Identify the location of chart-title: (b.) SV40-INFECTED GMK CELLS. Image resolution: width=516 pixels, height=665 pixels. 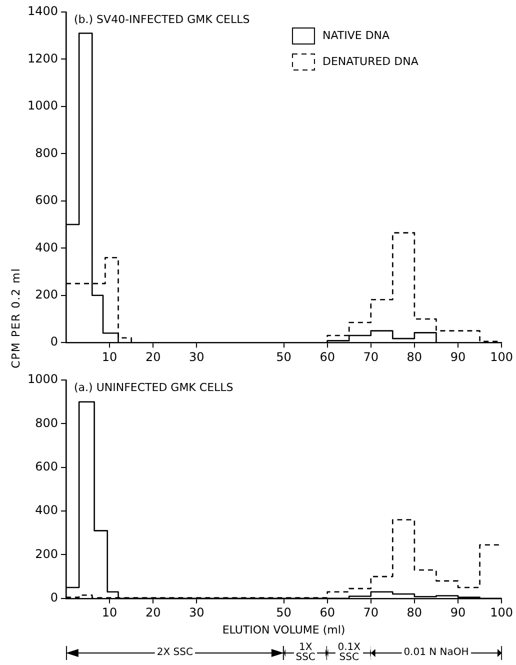
(162, 19).